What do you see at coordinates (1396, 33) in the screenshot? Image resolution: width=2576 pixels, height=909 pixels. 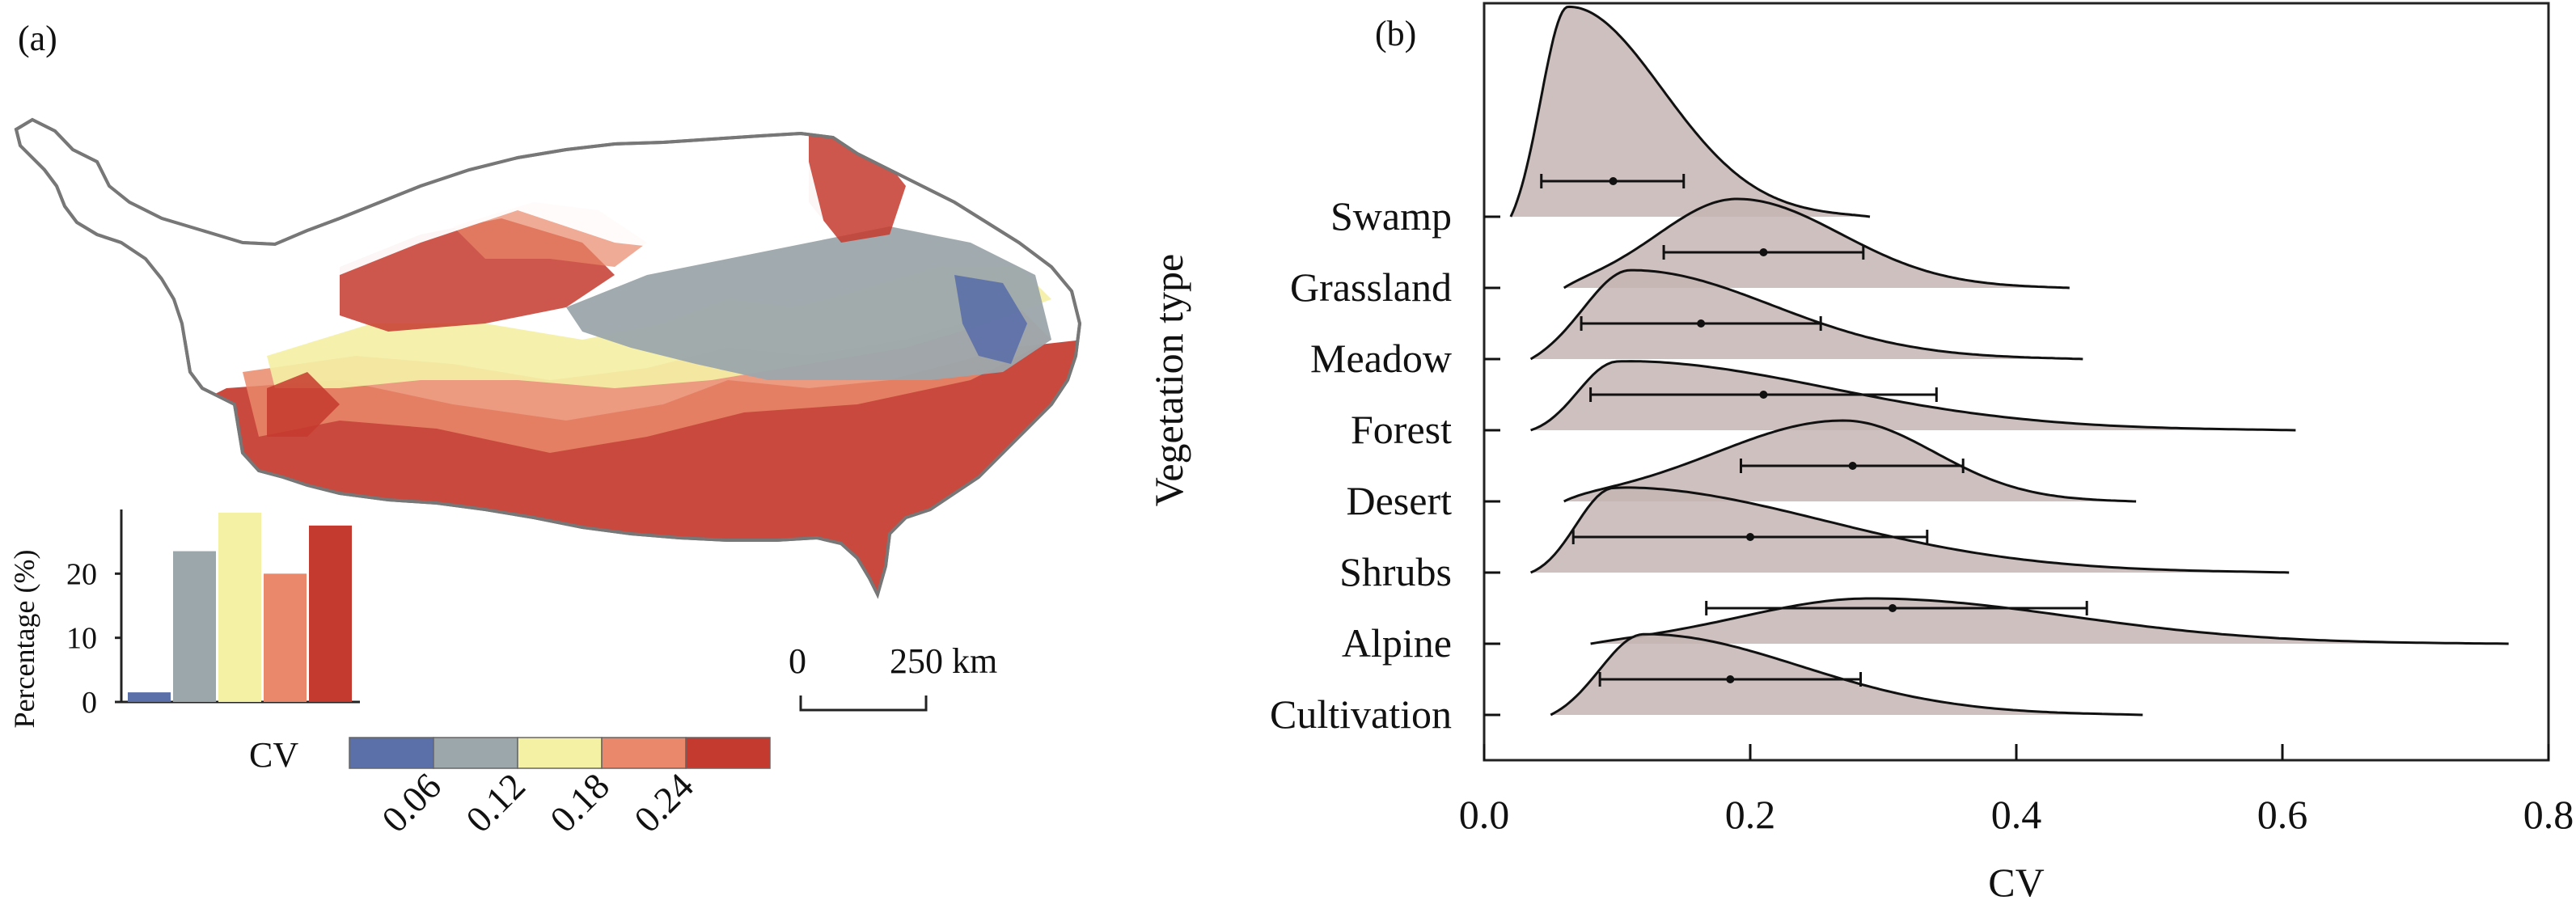 I see `panel-b-label: (b)` at bounding box center [1396, 33].